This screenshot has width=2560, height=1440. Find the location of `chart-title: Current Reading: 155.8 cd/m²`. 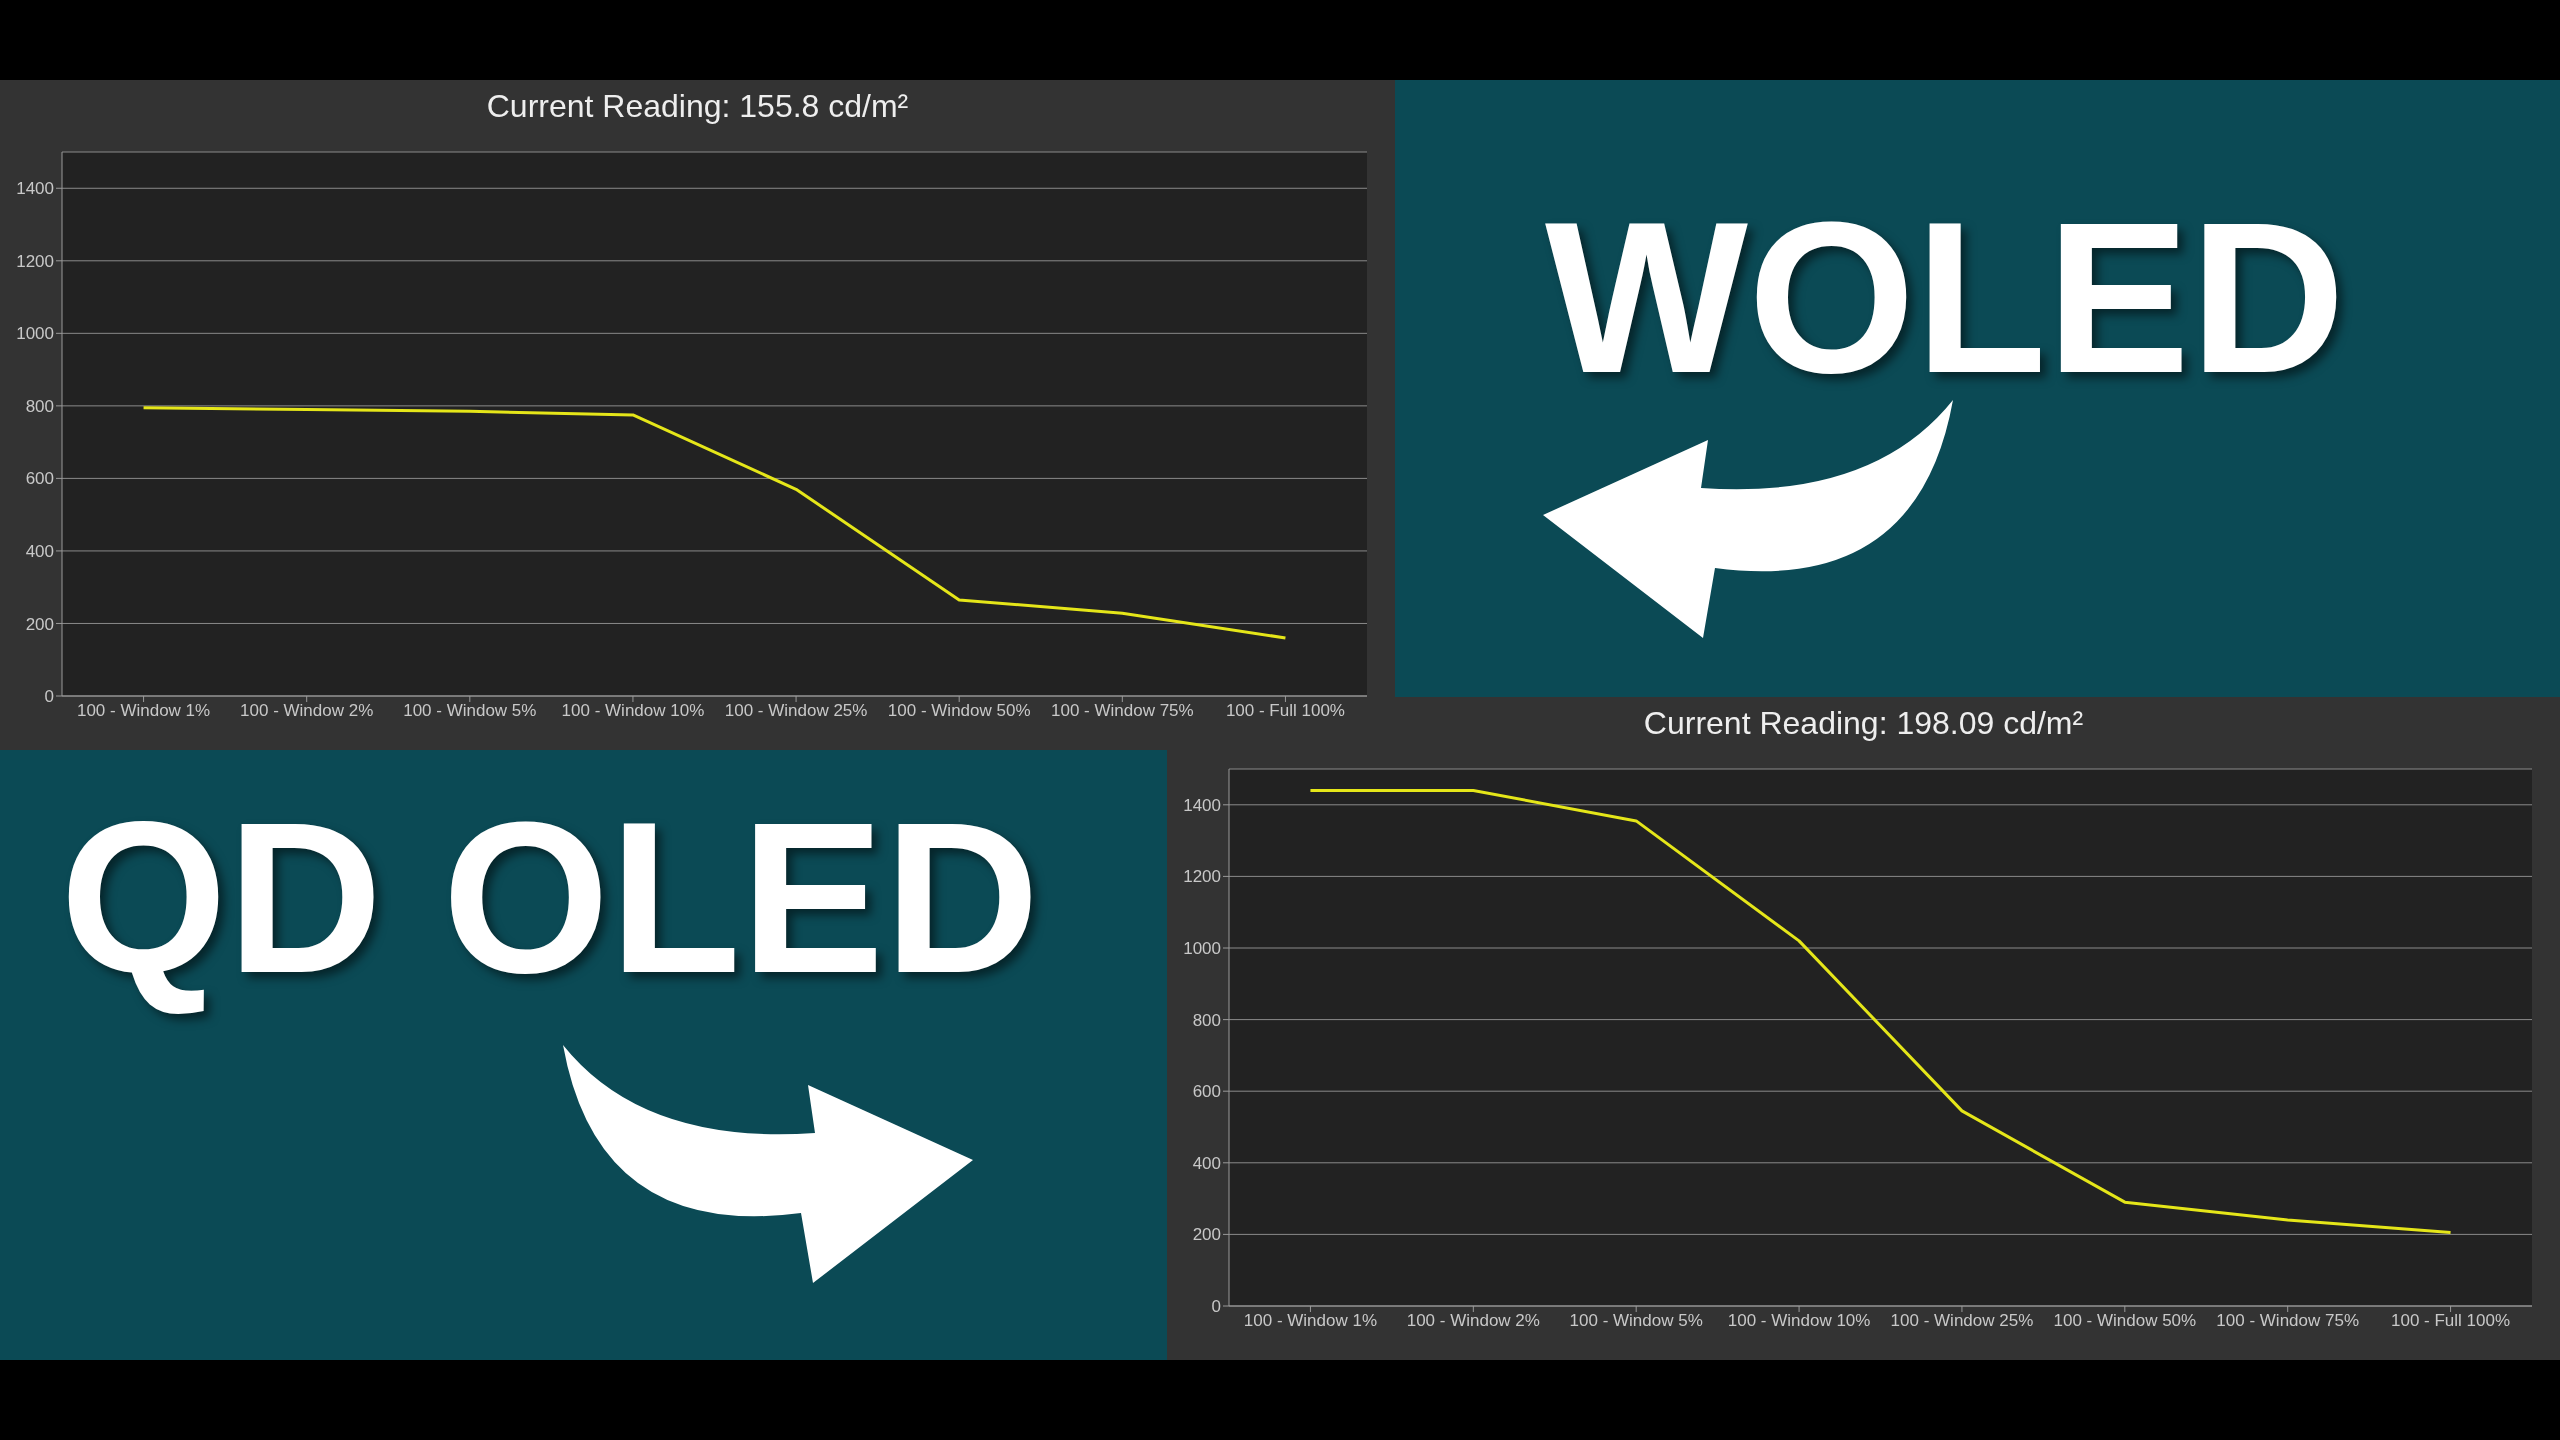

chart-title: Current Reading: 155.8 cd/m² is located at coordinates (697, 106).